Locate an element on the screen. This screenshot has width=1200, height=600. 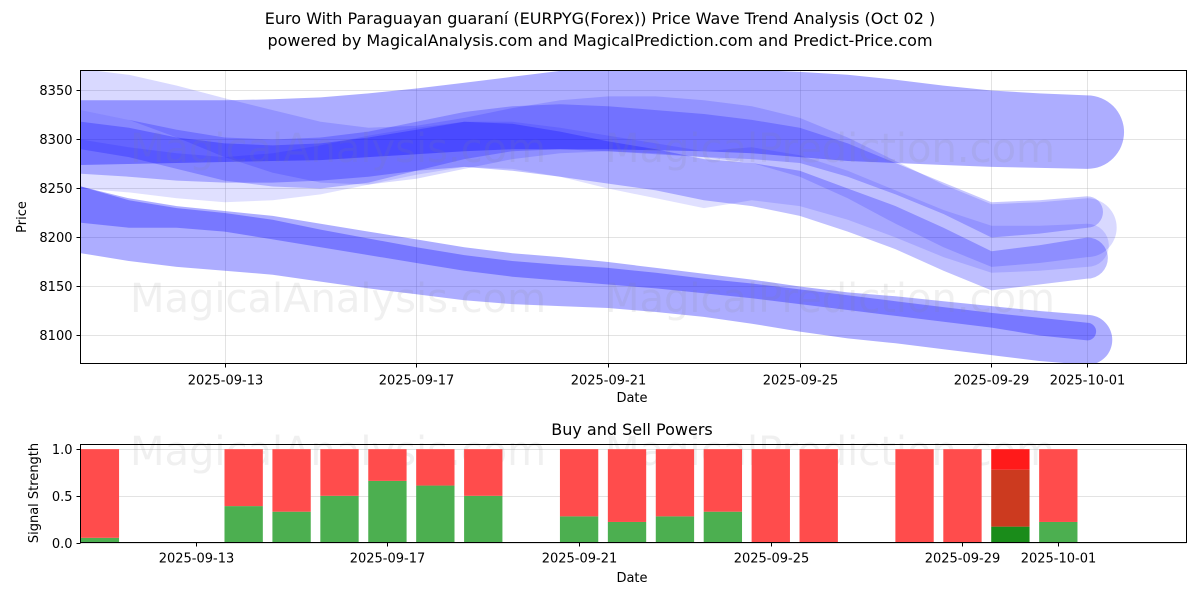
signal-y-tick-label: 0.5 is located at coordinates (62, 497).